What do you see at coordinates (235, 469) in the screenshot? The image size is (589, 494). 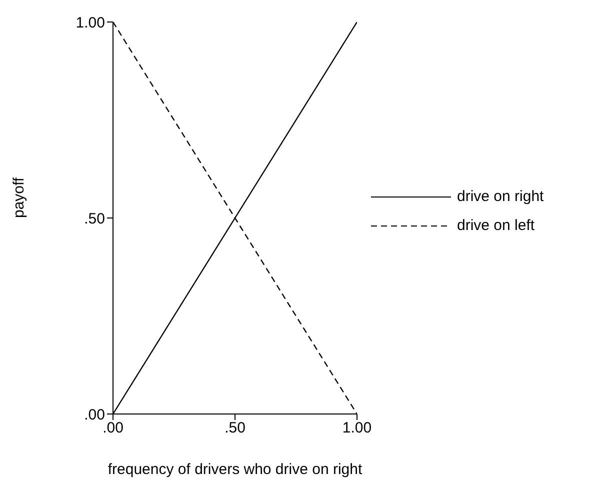 I see `x-axis-title: frequency of drivers who drive on right` at bounding box center [235, 469].